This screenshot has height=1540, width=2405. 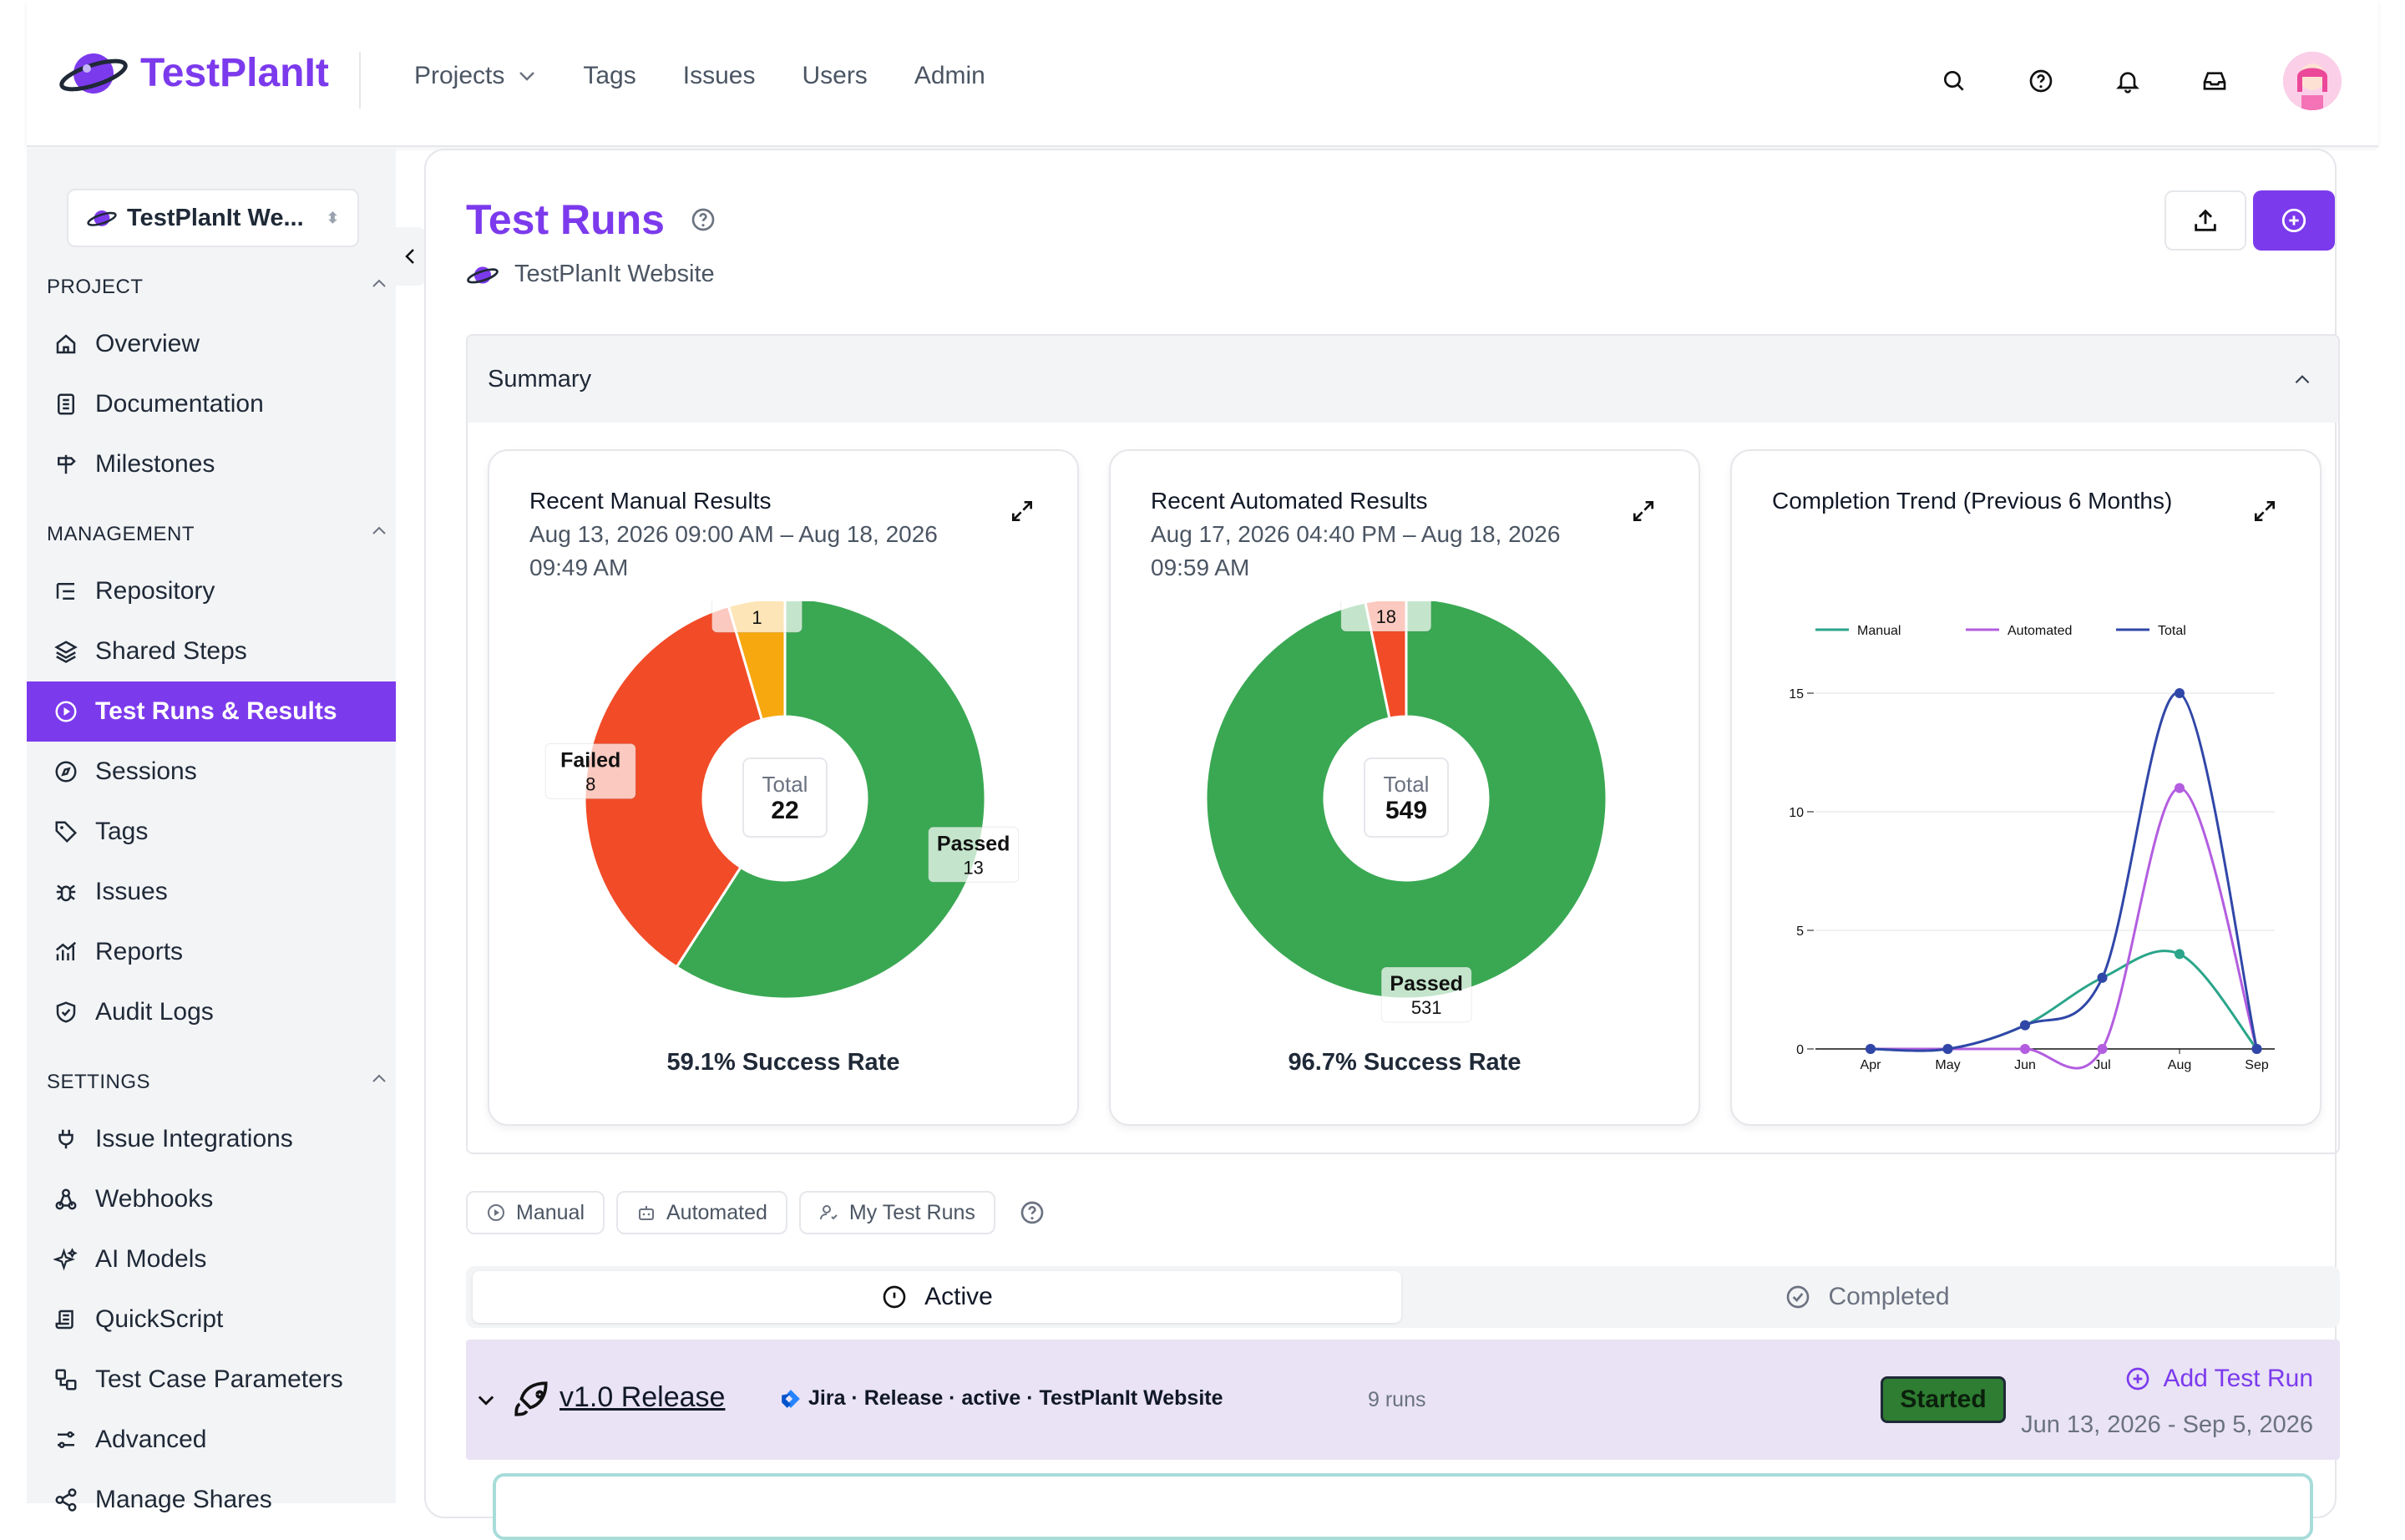 What do you see at coordinates (673, 786) in the screenshot?
I see `pie-slice-failed` at bounding box center [673, 786].